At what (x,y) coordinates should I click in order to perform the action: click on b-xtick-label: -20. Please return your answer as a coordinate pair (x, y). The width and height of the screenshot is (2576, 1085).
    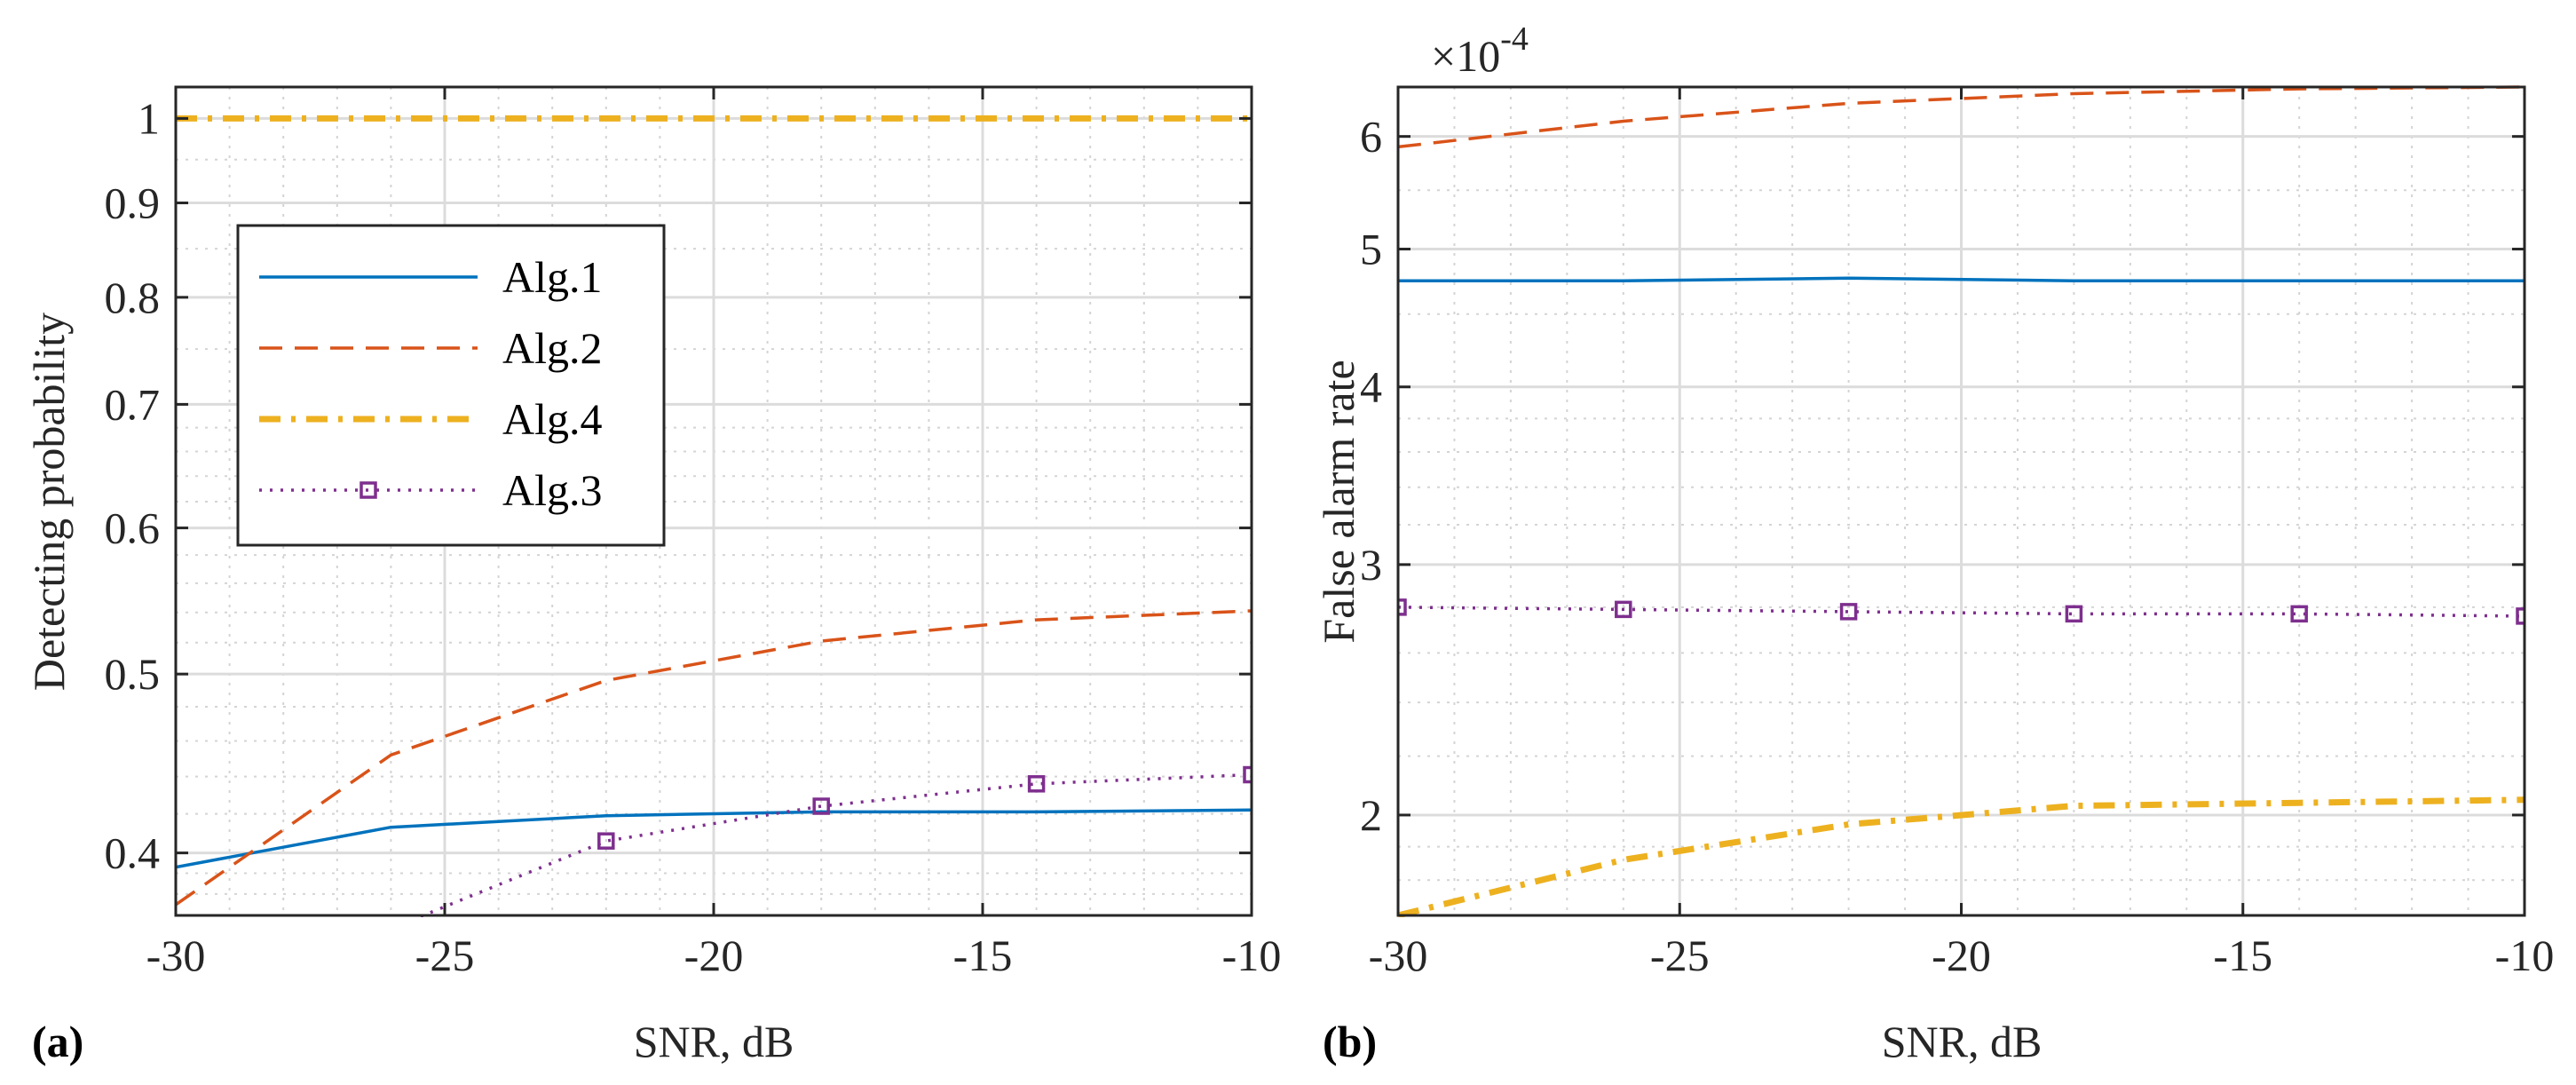
    Looking at the image, I should click on (1961, 956).